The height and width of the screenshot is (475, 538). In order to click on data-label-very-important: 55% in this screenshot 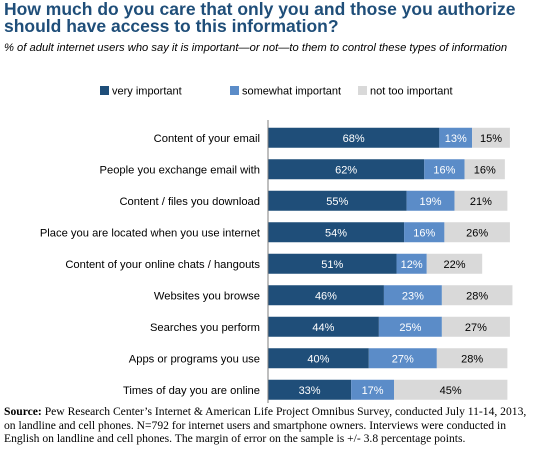, I will do `click(337, 202)`.